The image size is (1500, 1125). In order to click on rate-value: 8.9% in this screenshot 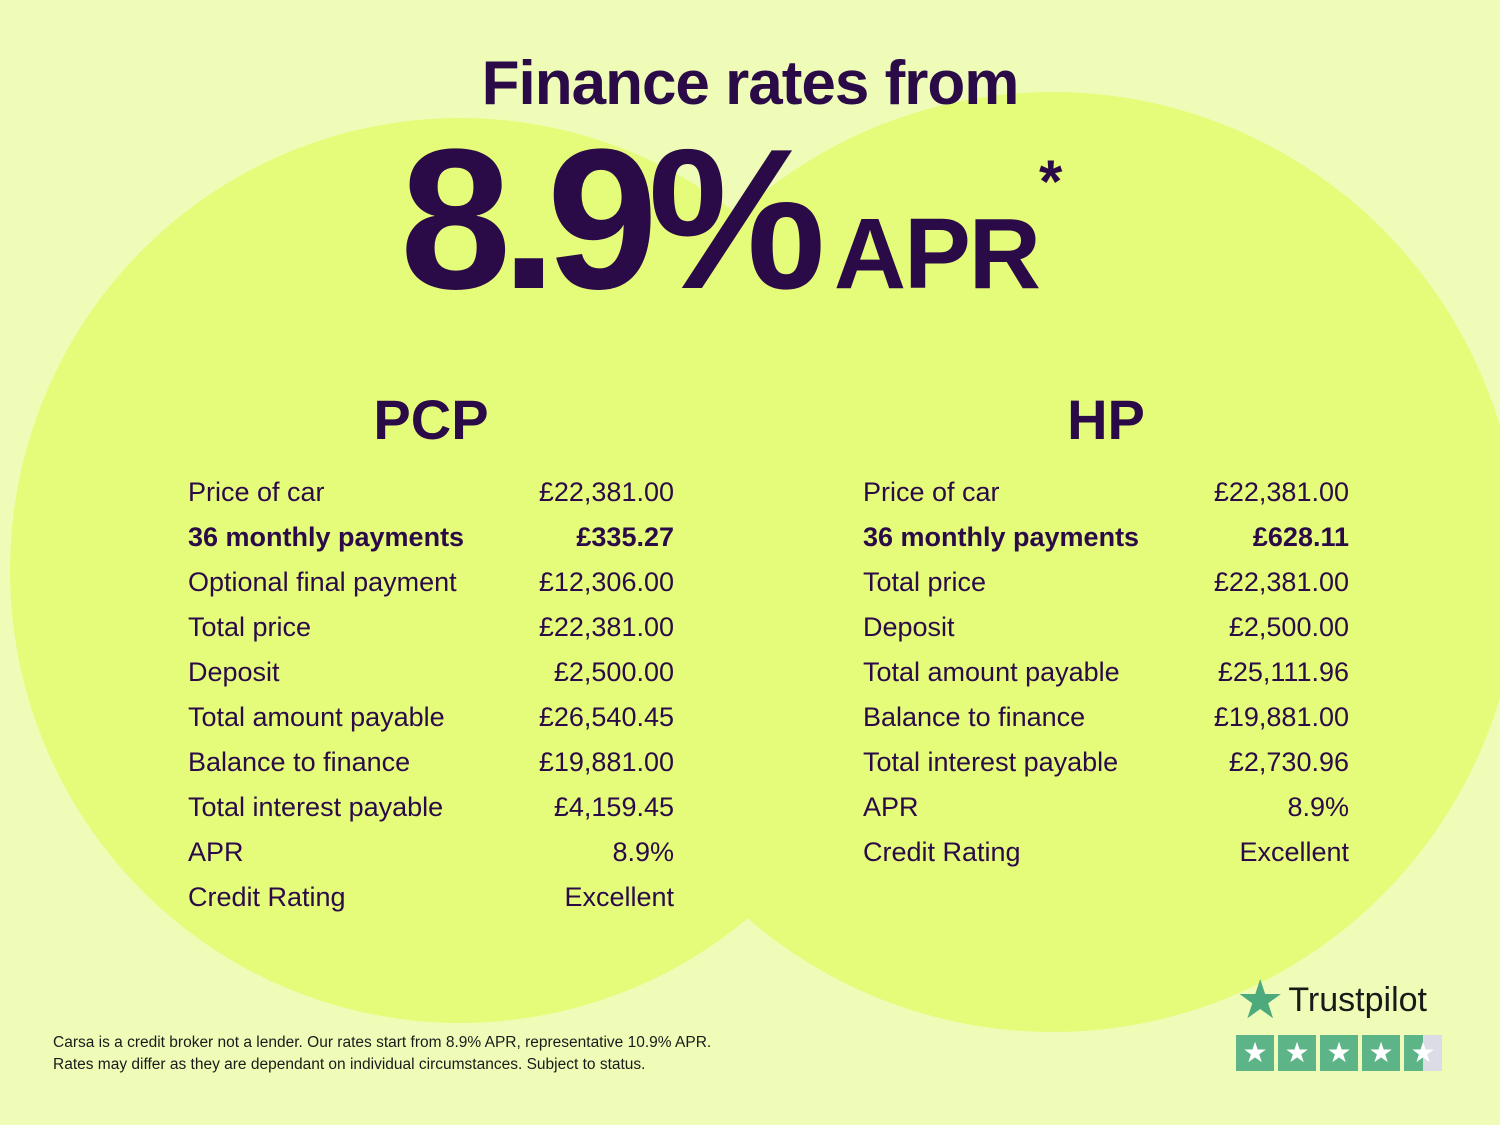, I will do `click(613, 219)`.